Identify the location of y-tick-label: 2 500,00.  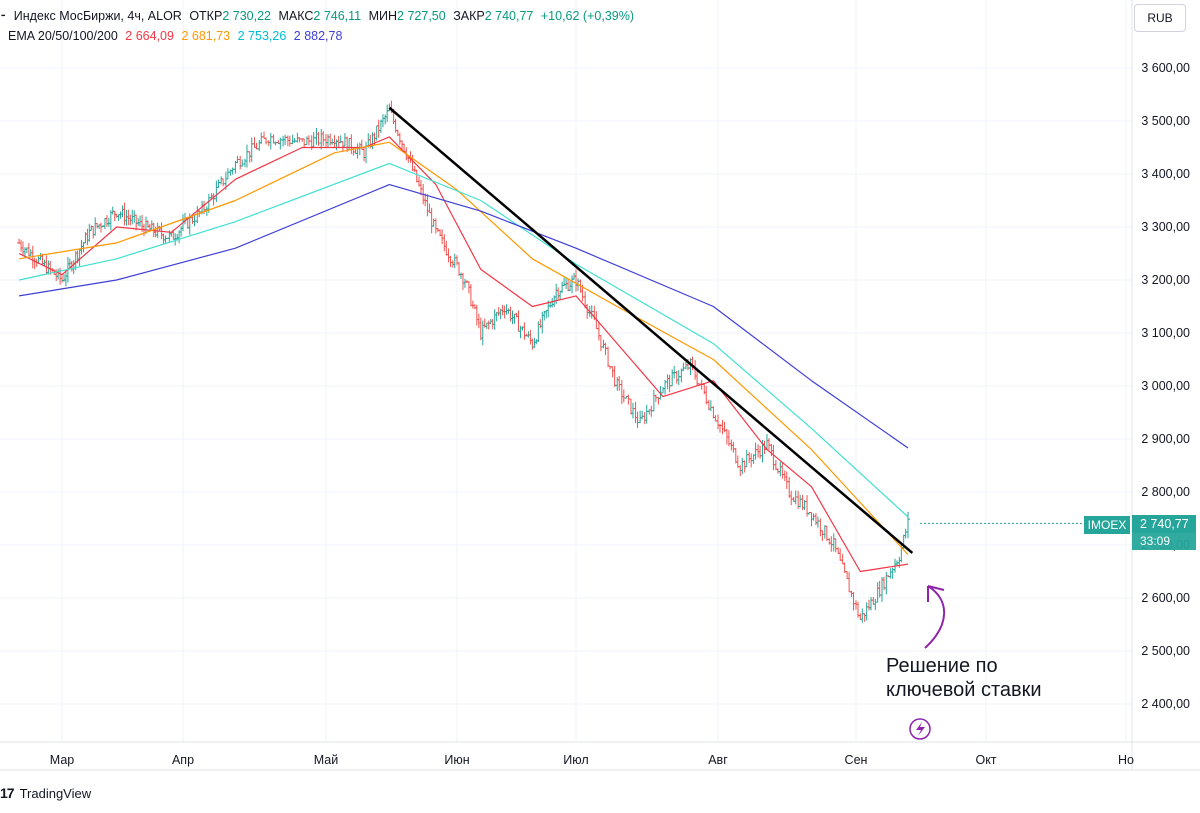
(1165, 651).